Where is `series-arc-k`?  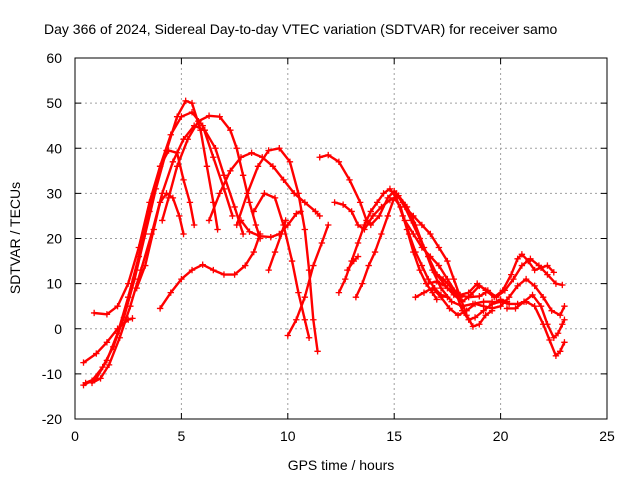 series-arc-k is located at coordinates (270, 224).